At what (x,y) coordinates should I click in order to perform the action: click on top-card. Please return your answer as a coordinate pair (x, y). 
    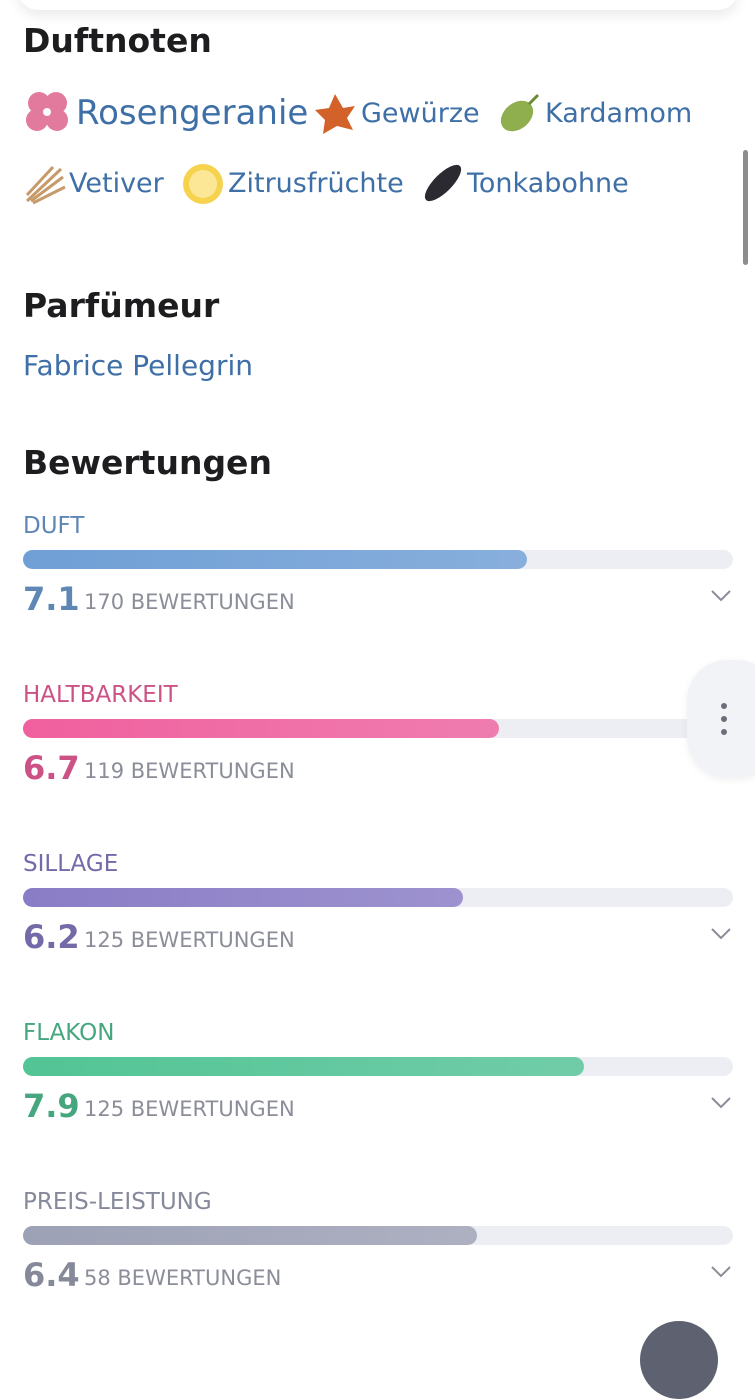
    Looking at the image, I should click on (378, 5).